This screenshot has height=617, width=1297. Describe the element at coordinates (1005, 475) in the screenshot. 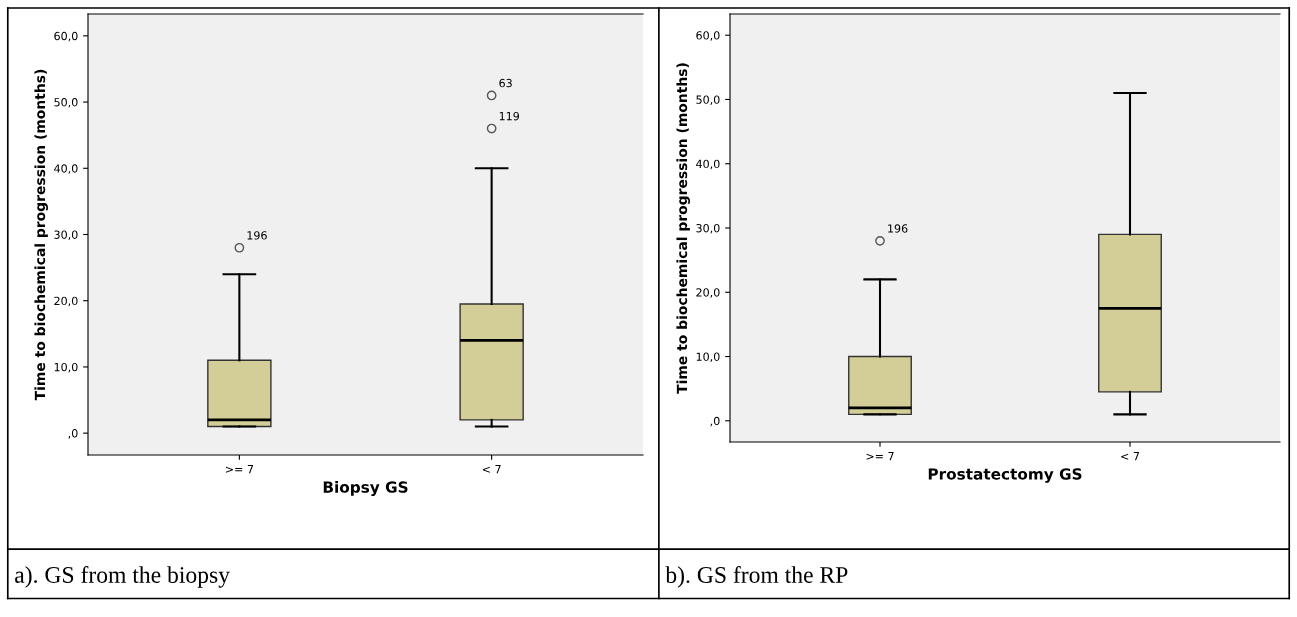

I see `x-axis-title: Prostatectomy GS` at that location.